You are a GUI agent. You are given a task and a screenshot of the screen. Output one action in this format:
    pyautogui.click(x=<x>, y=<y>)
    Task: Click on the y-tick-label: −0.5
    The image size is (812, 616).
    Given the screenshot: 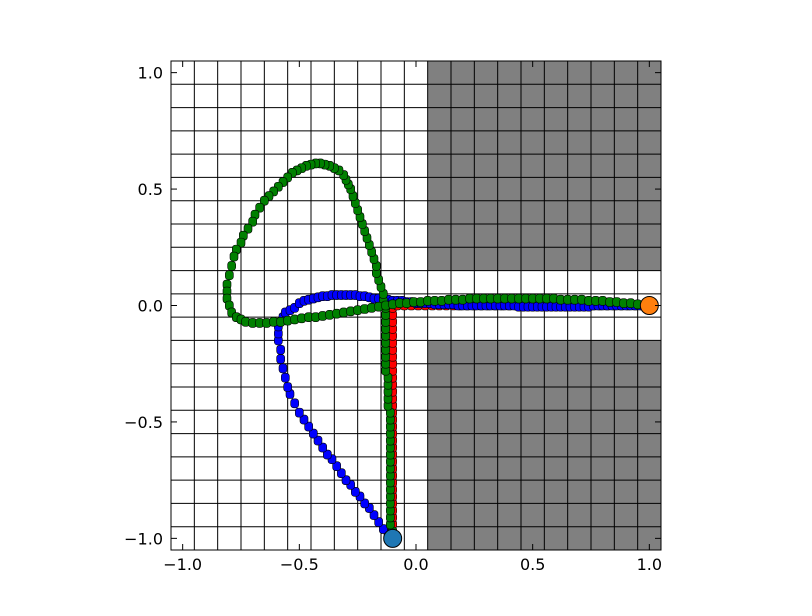 What is the action you would take?
    pyautogui.click(x=143, y=422)
    